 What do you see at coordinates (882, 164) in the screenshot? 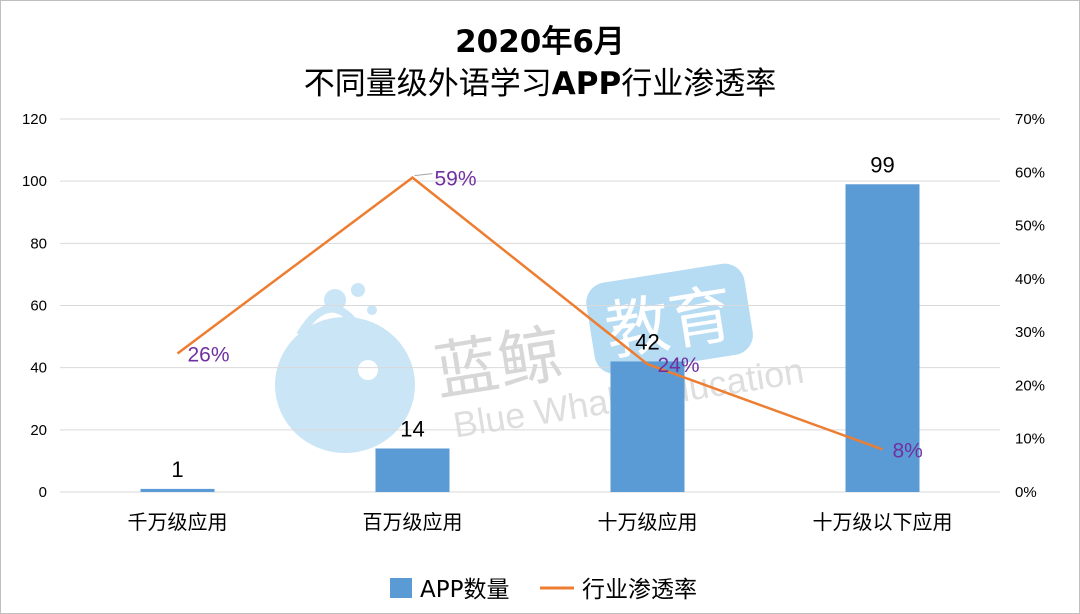
I see `bar-data-label: 99` at bounding box center [882, 164].